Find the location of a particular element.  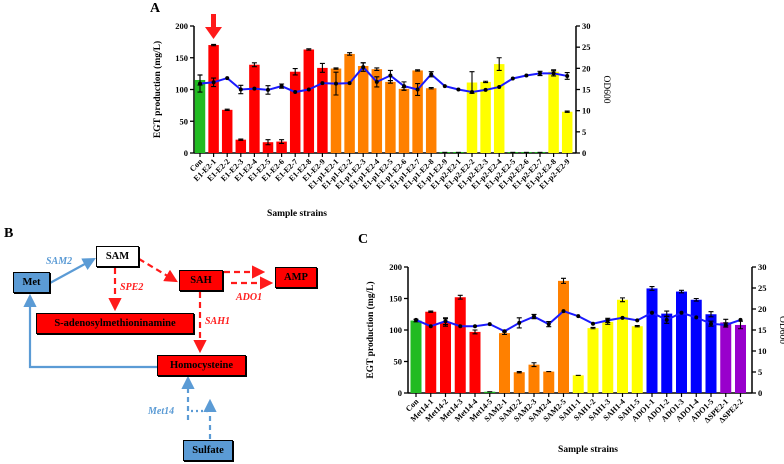

node-met: Met is located at coordinates (31, 282).